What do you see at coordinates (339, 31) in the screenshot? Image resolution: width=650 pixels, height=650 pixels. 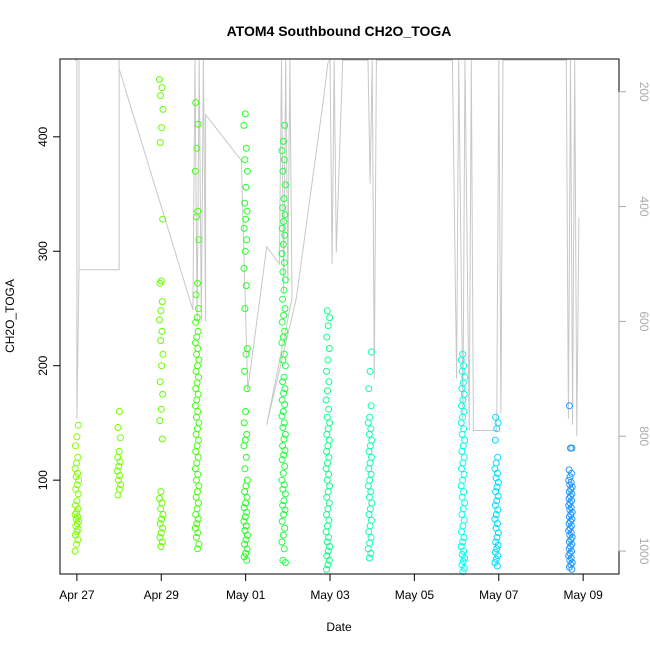 I see `chart-title: ATOM4 Southbound CH2O_TOGA` at bounding box center [339, 31].